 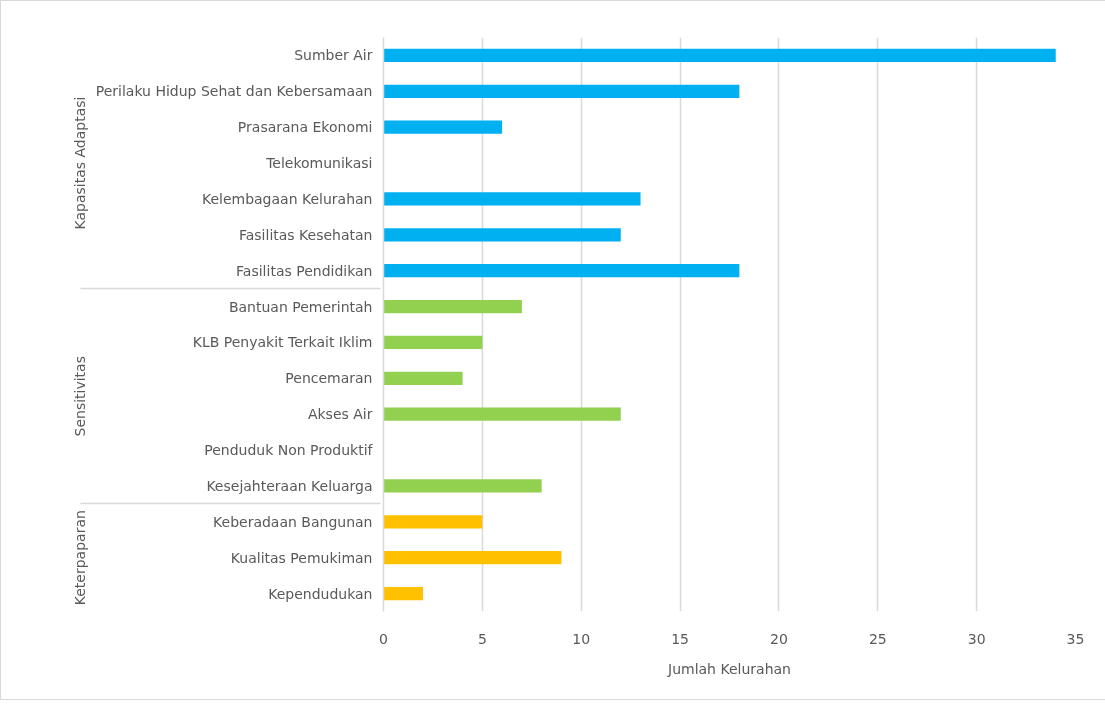 What do you see at coordinates (282, 342) in the screenshot?
I see `y-tick-label: KLB Penyakit Terkait Iklim` at bounding box center [282, 342].